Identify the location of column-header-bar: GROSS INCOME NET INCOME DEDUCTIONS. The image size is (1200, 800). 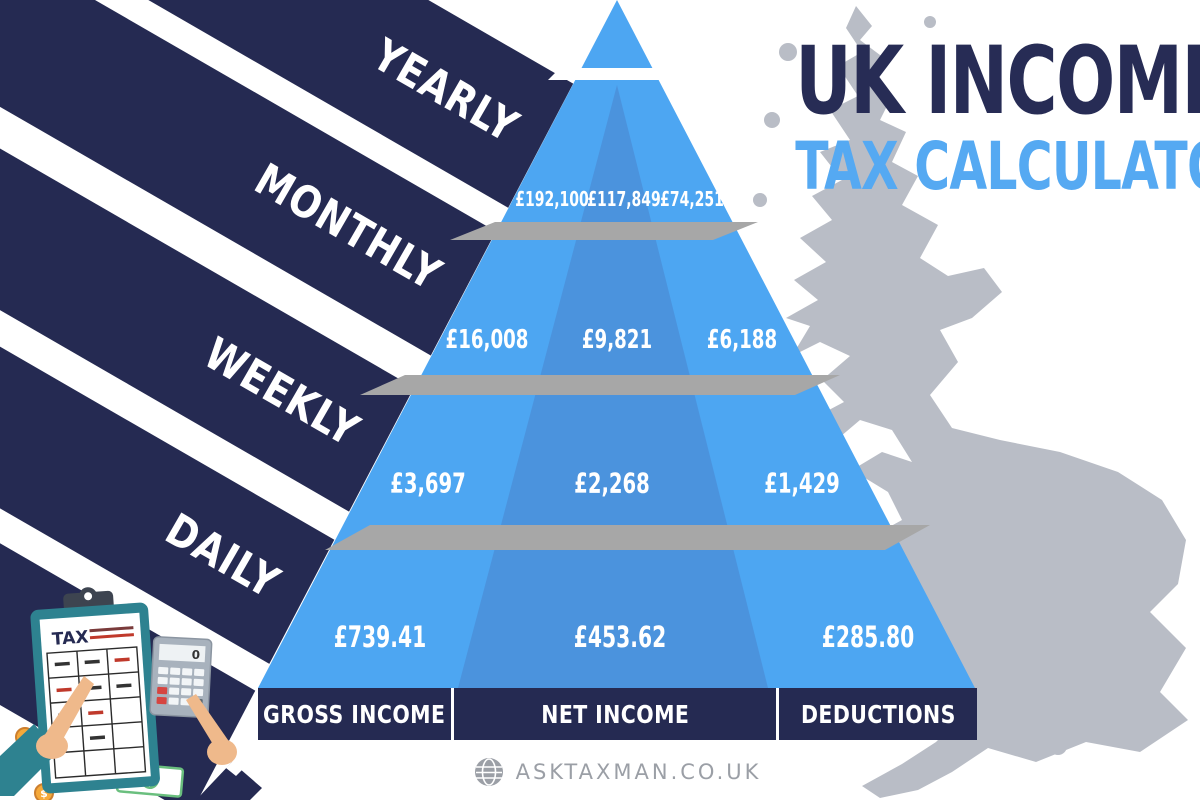
(617, 714).